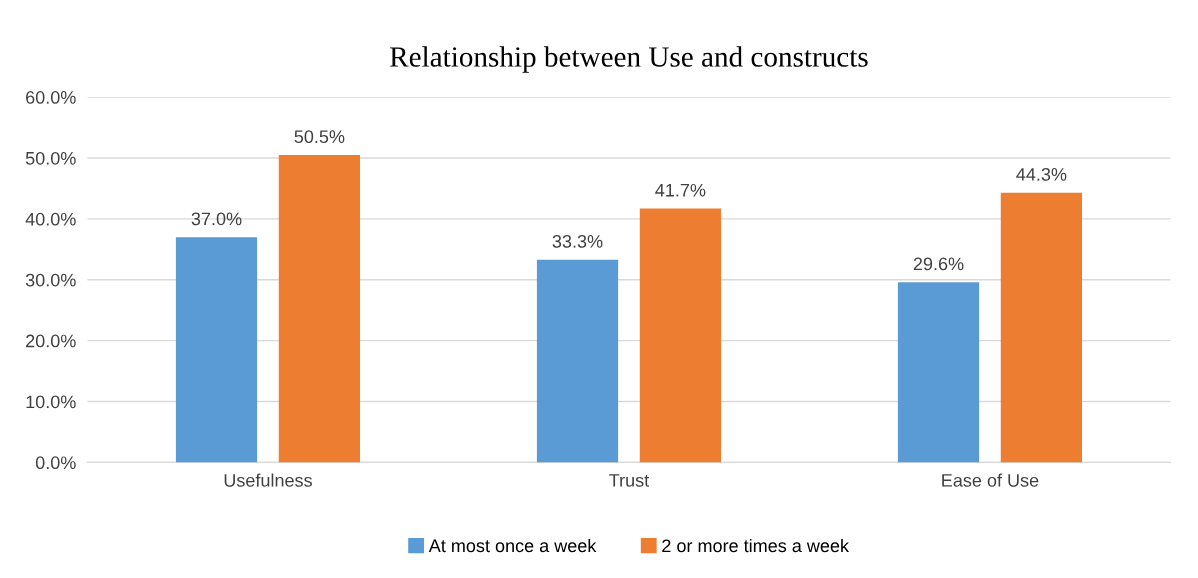  What do you see at coordinates (55, 463) in the screenshot?
I see `y-tick-label: 0.0%` at bounding box center [55, 463].